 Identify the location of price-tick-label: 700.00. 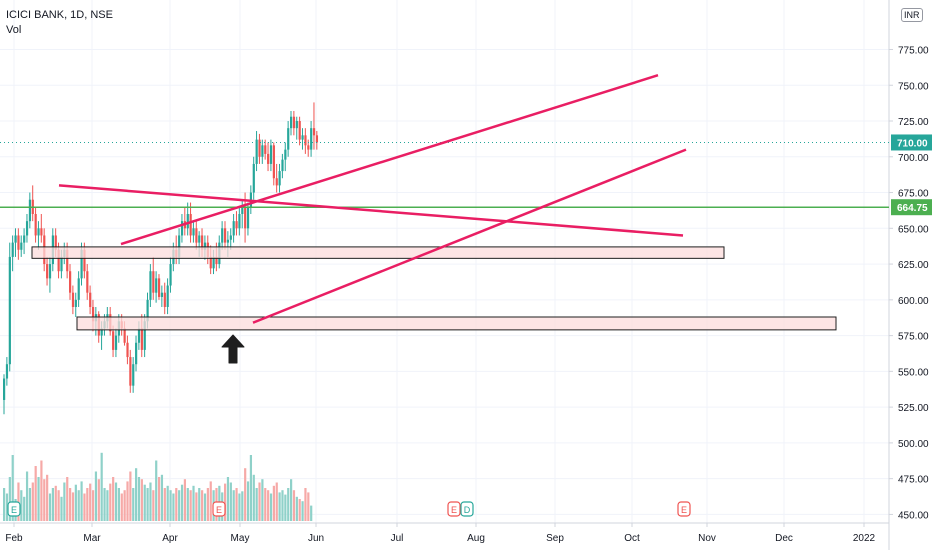
(913, 158).